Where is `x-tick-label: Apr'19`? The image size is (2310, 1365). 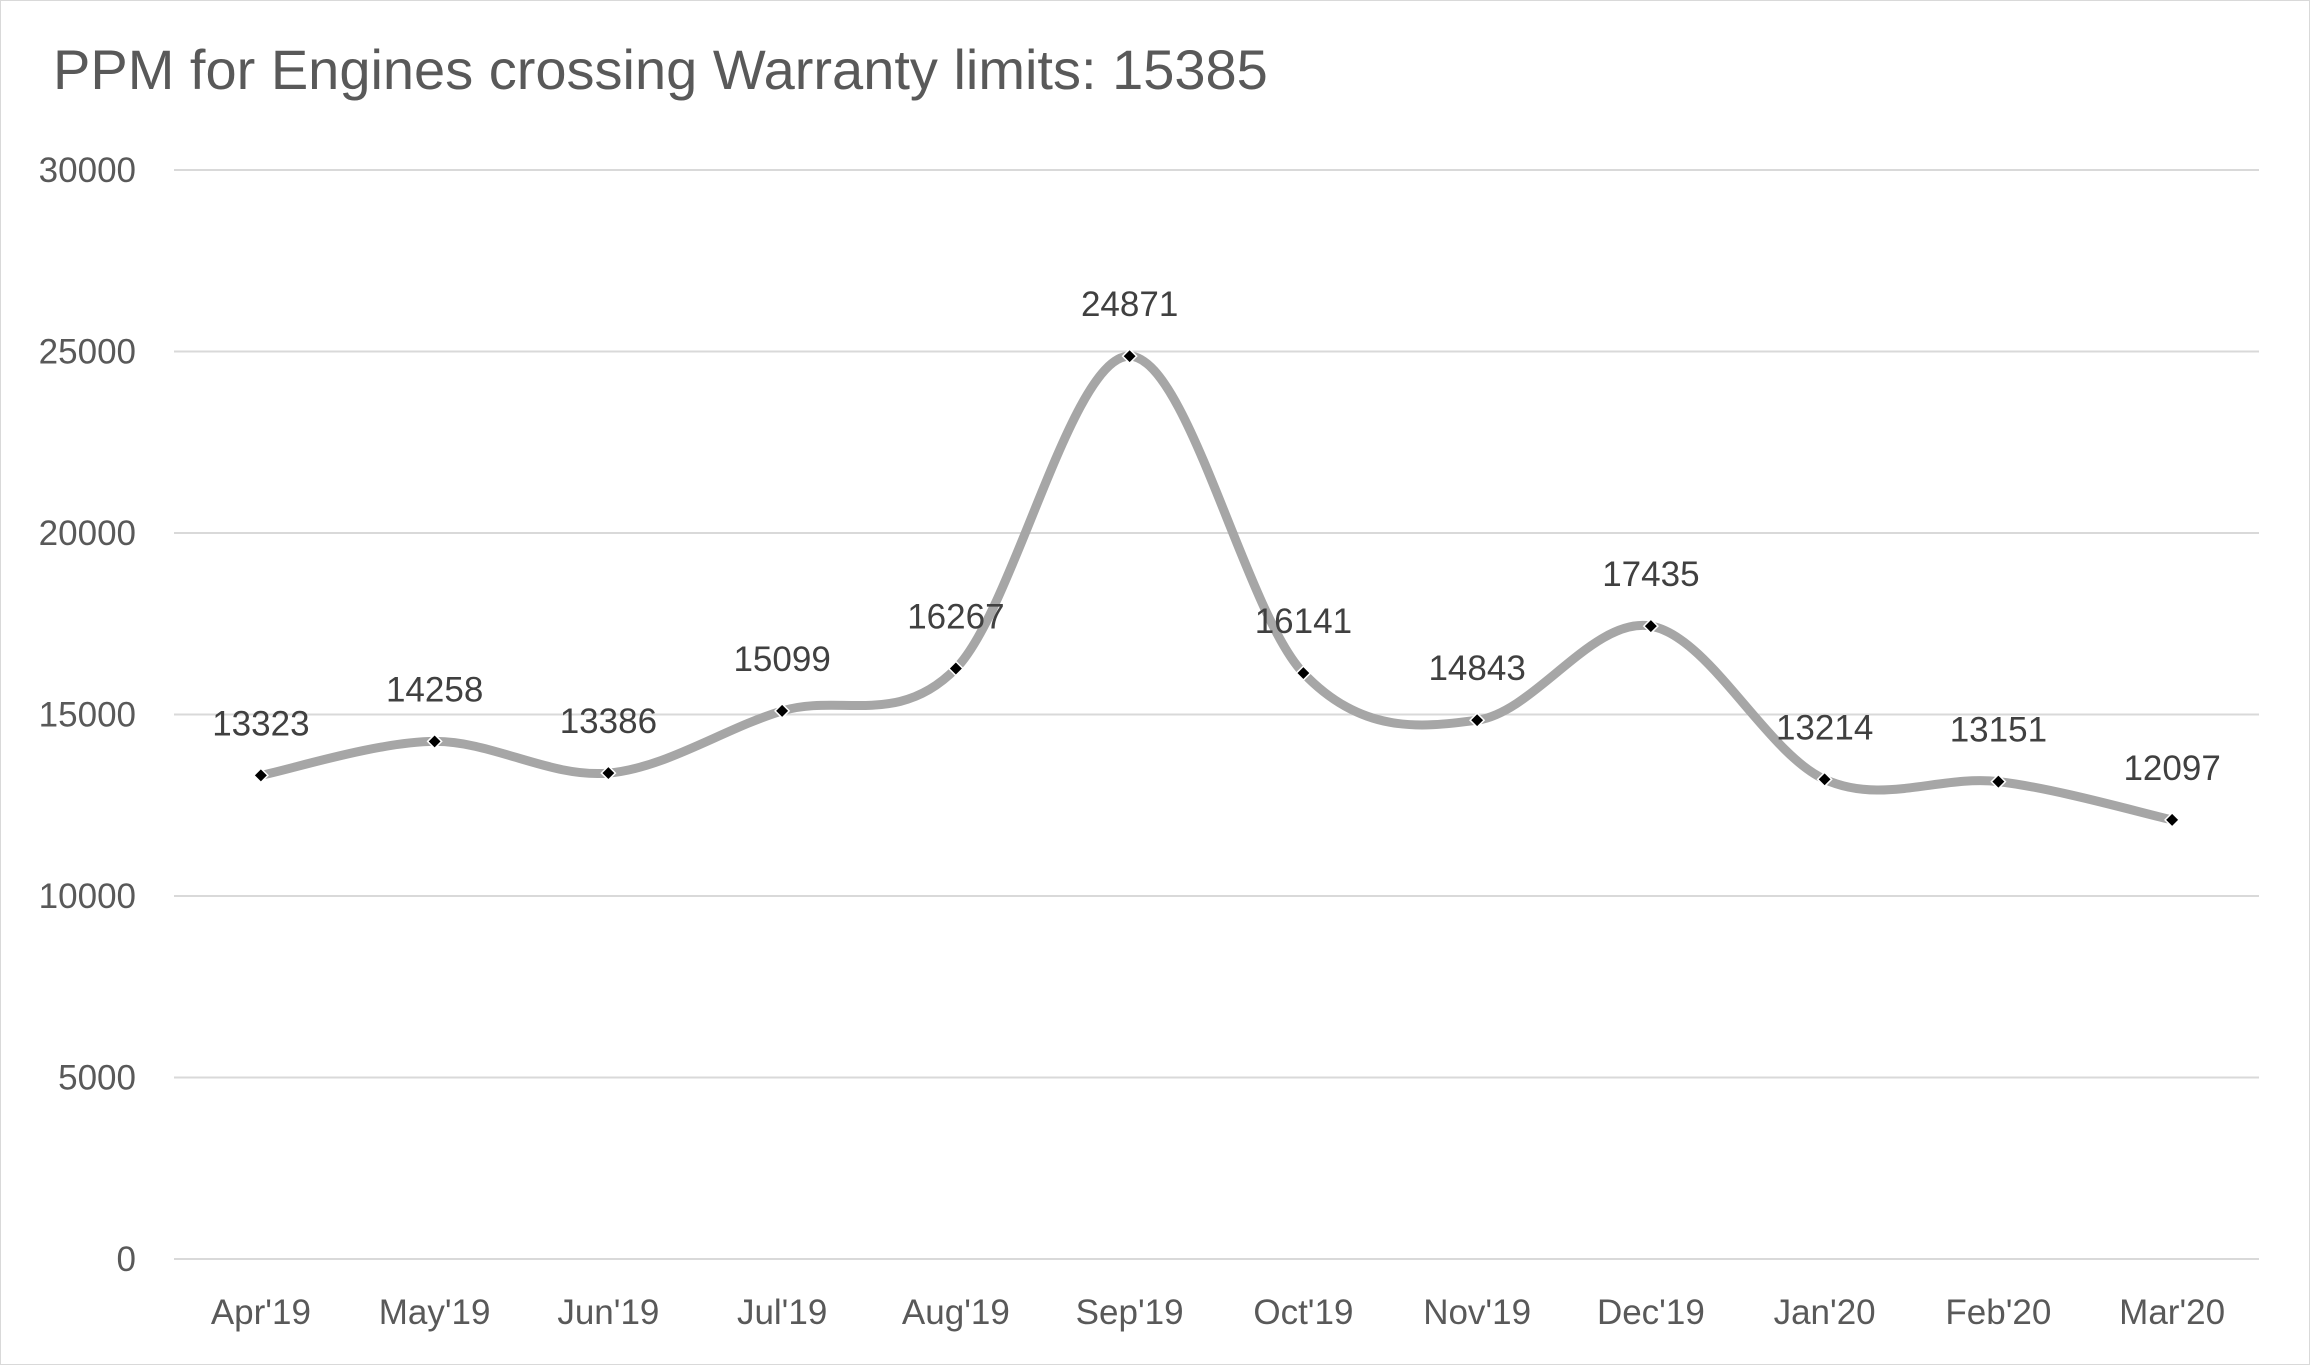
x-tick-label: Apr'19 is located at coordinates (261, 1312).